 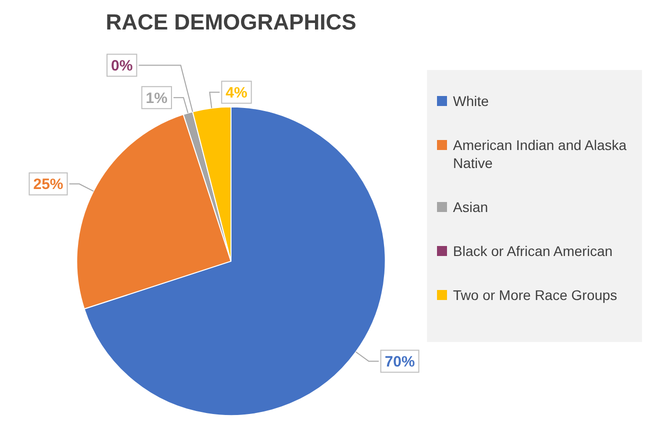 What do you see at coordinates (237, 93) in the screenshot?
I see `data-label: 4%` at bounding box center [237, 93].